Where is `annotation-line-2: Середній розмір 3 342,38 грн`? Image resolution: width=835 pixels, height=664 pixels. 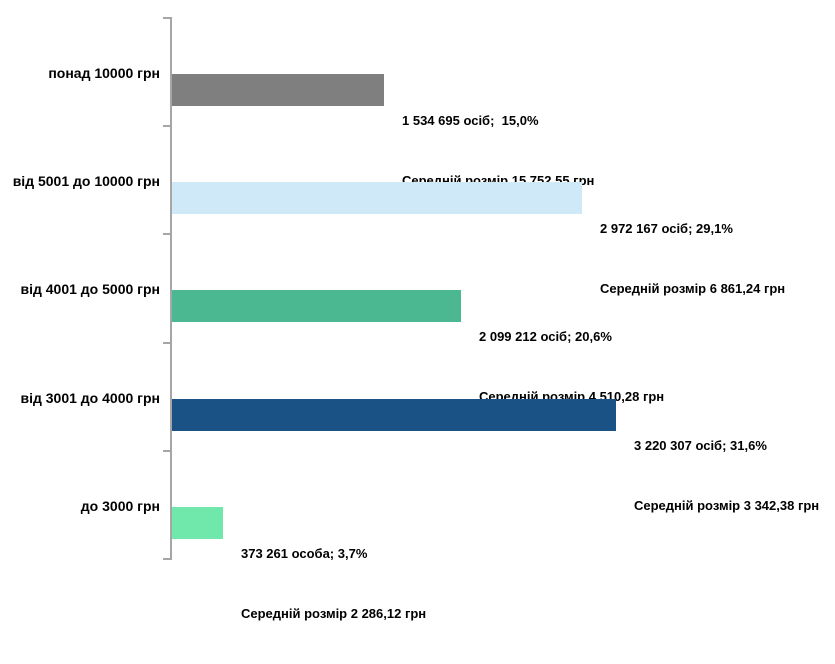 annotation-line-2: Середній розмір 3 342,38 грн is located at coordinates (727, 505).